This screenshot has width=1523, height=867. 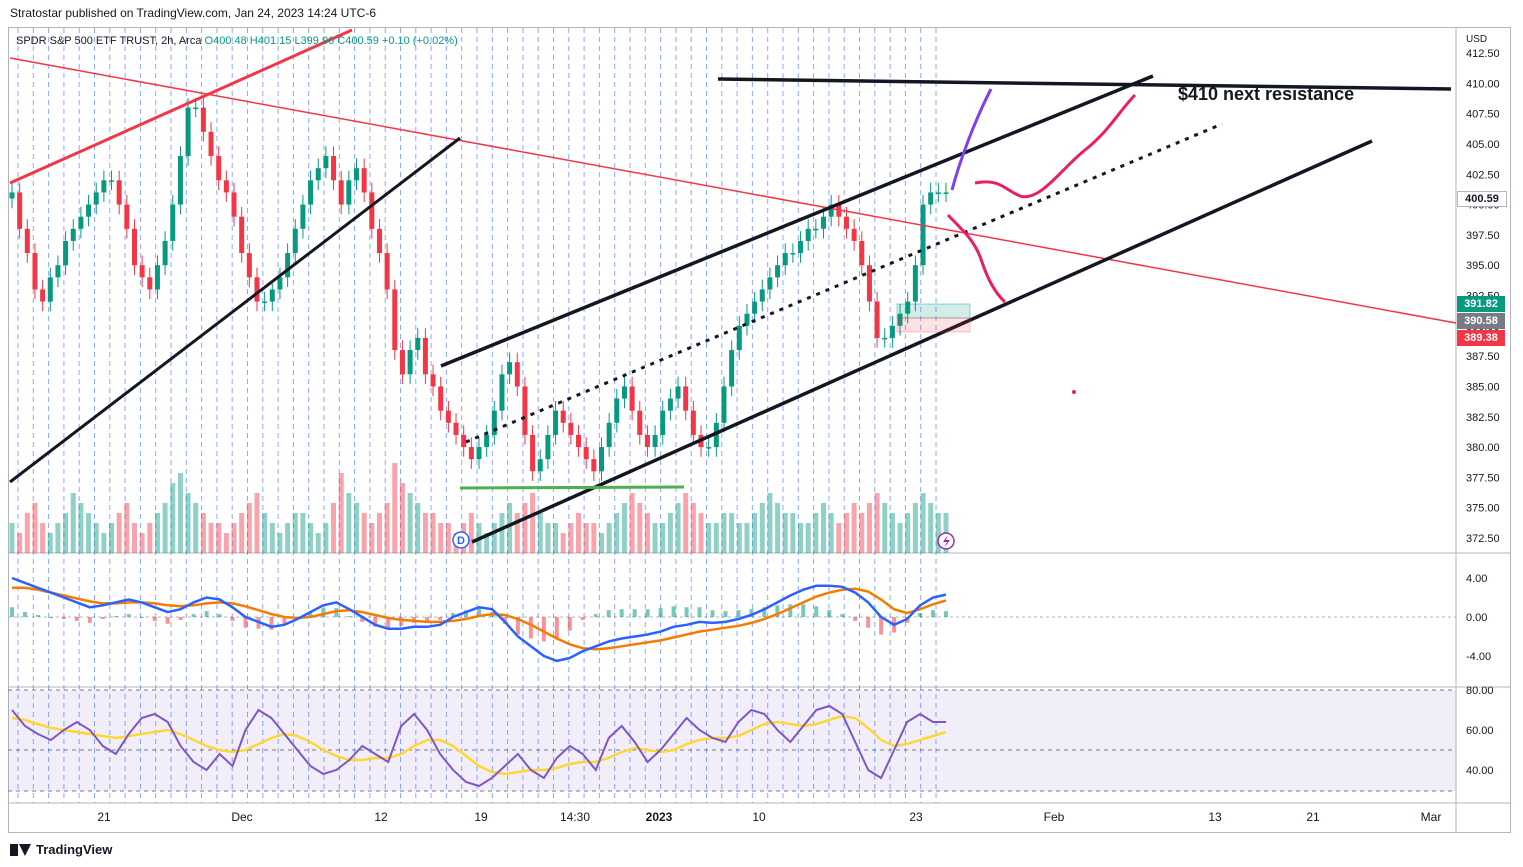 I want to click on time-tick-label: Feb, so click(x=1054, y=817).